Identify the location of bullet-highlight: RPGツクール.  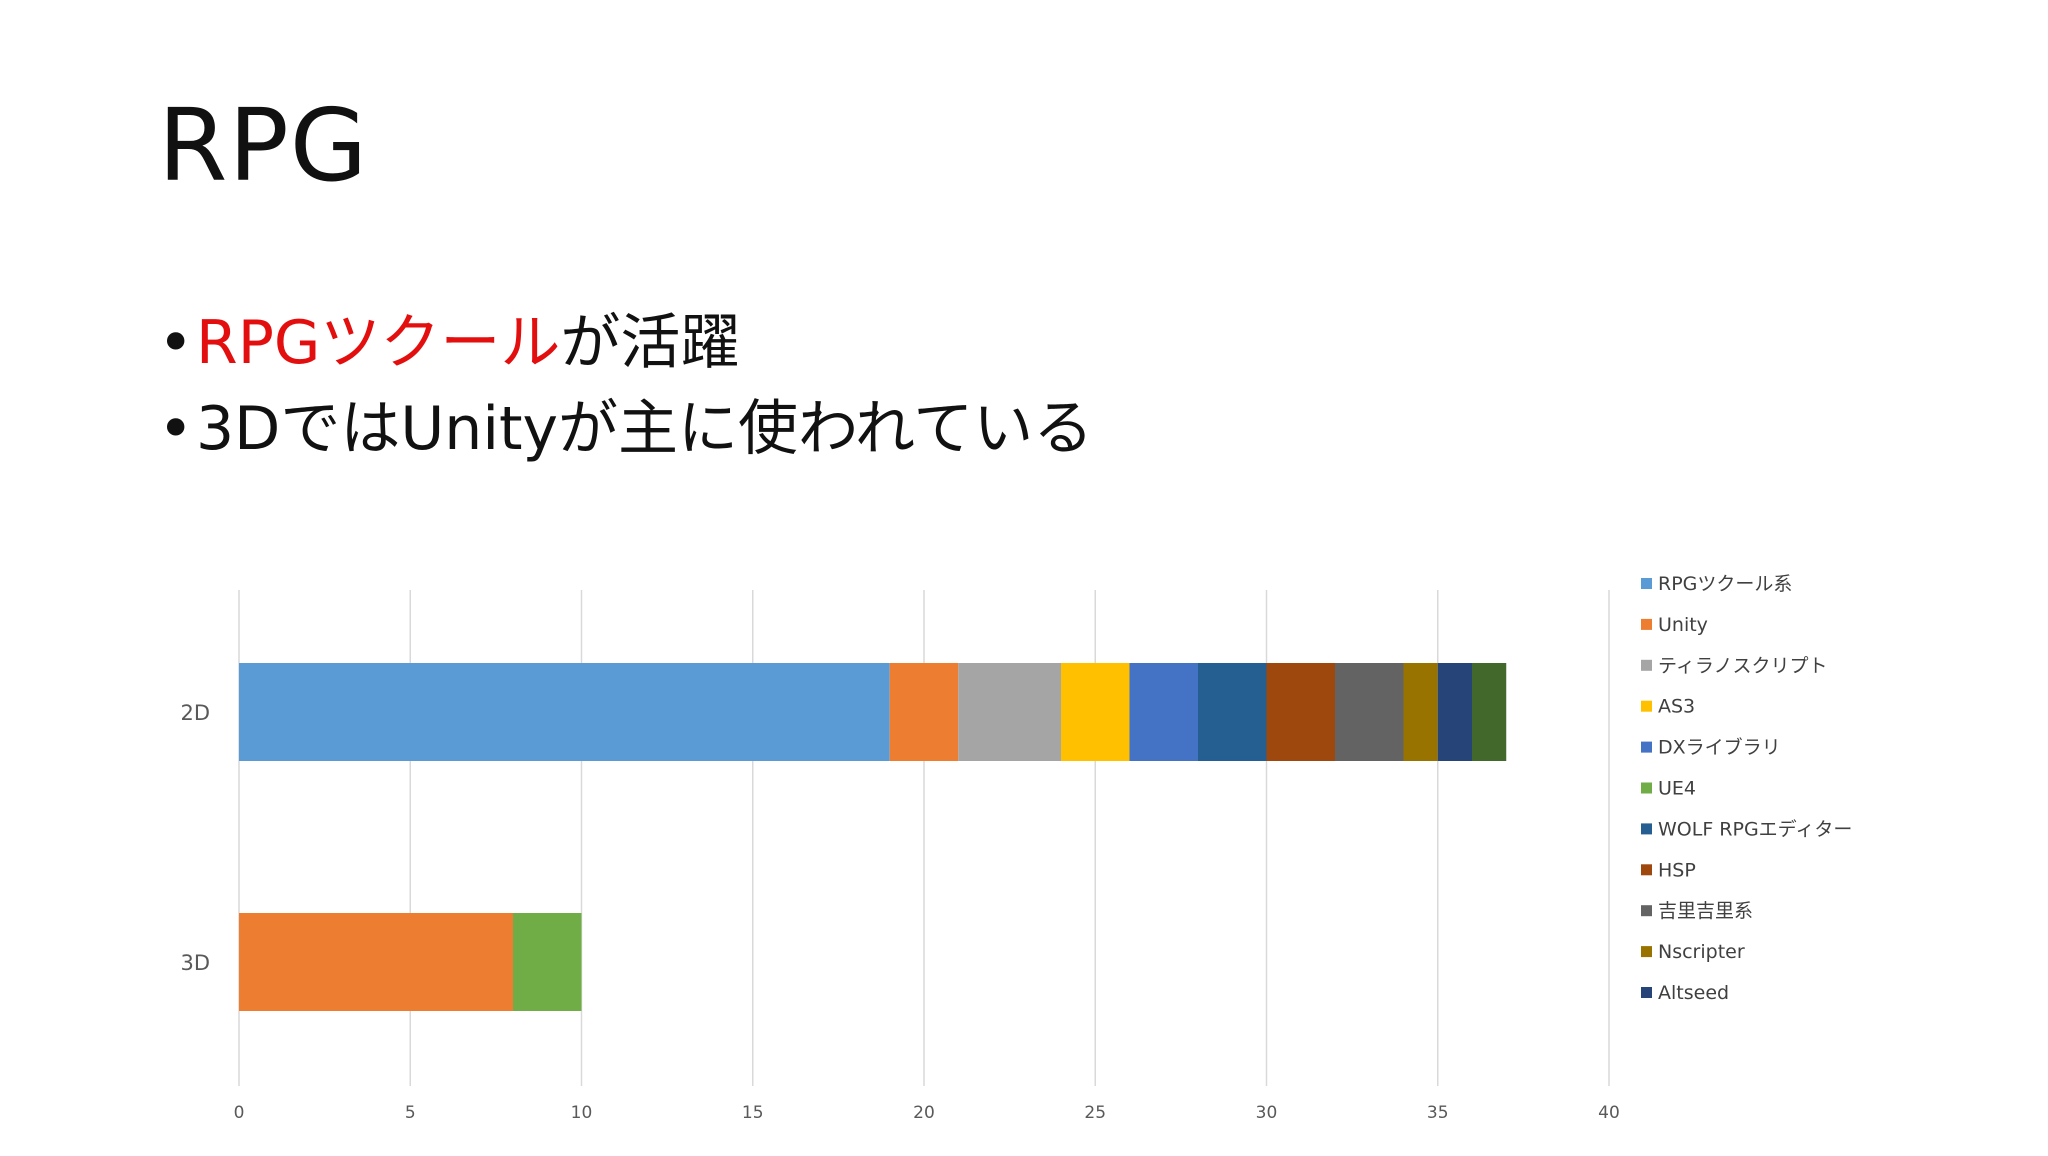
(378, 343).